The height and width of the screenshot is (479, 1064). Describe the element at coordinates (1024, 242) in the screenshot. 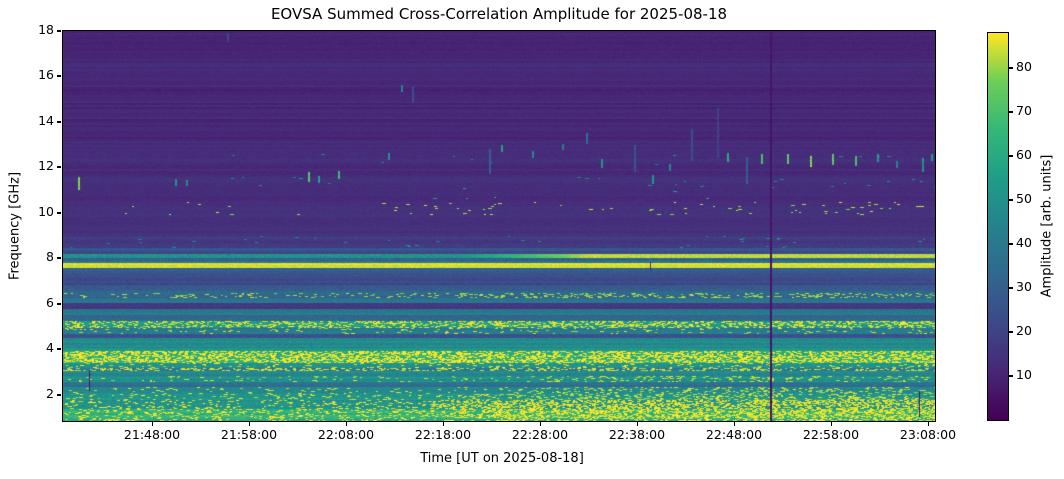

I see `colorbar-tick-label: 40` at that location.